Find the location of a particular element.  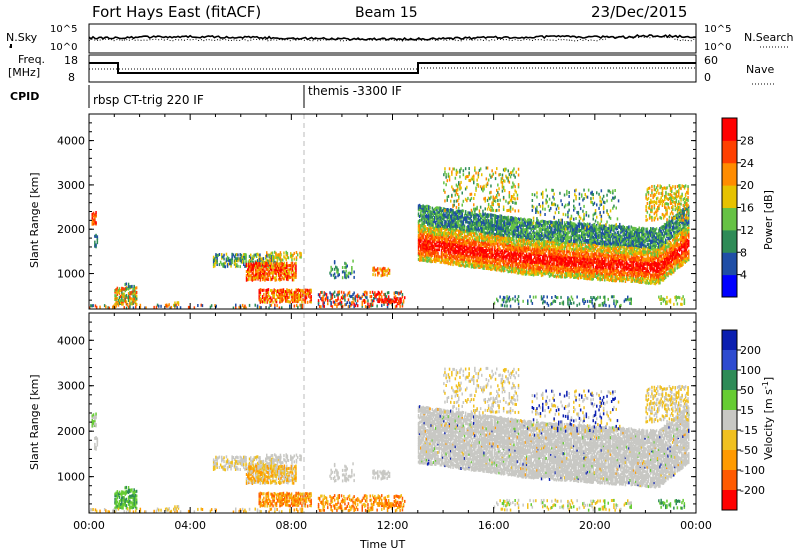

nsearch-label: N.Search is located at coordinates (769, 37).